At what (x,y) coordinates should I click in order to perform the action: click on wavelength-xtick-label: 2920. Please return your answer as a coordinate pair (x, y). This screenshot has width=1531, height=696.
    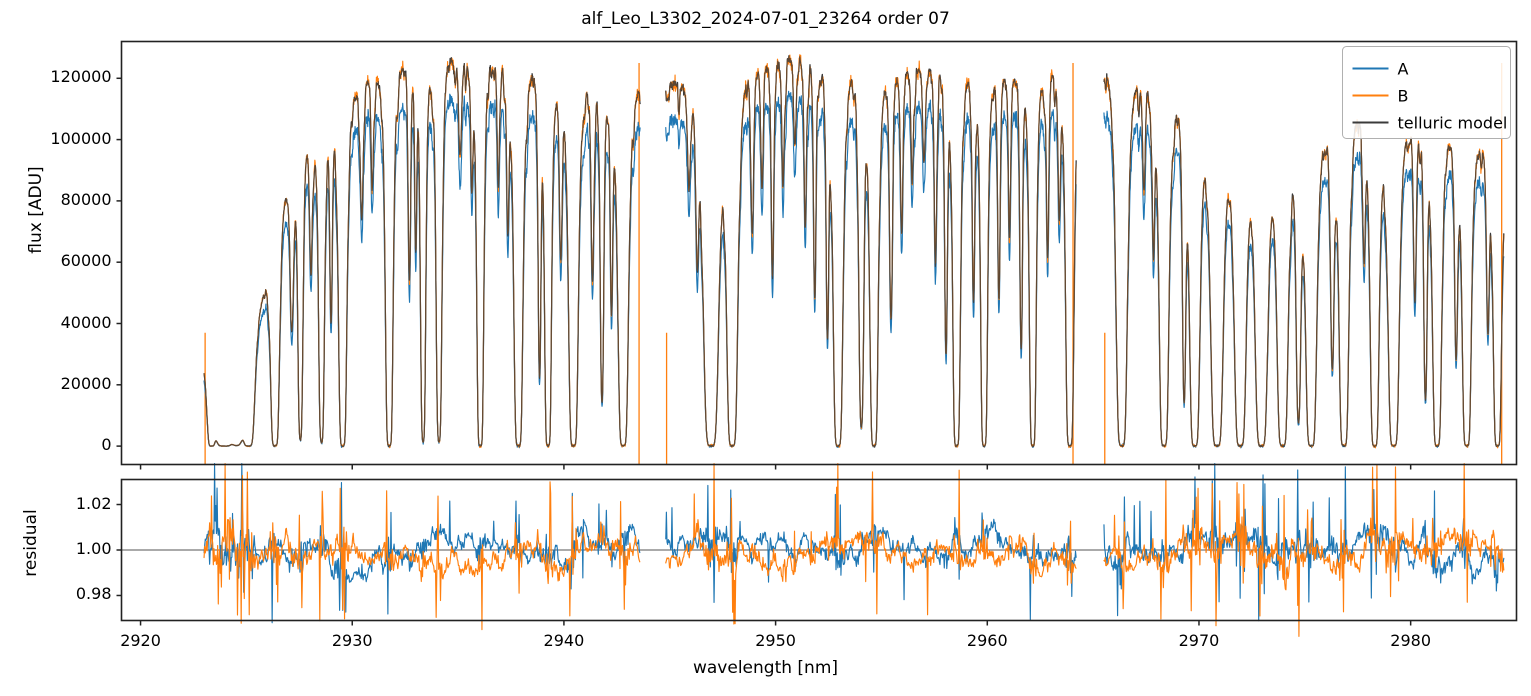
    Looking at the image, I should click on (140, 640).